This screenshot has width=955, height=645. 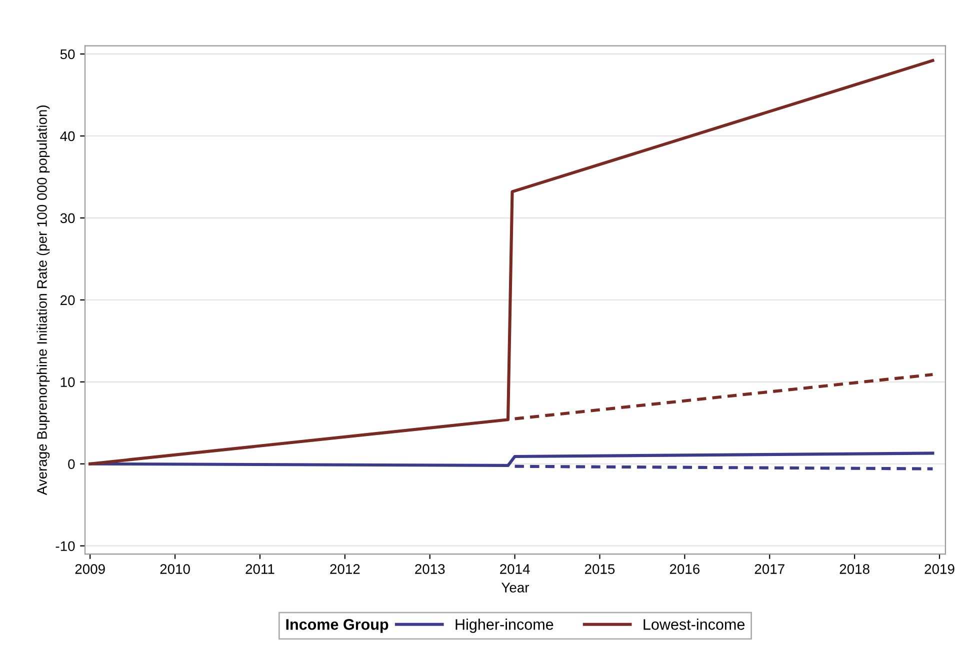 What do you see at coordinates (694, 624) in the screenshot?
I see `legend-label: Lowest-income` at bounding box center [694, 624].